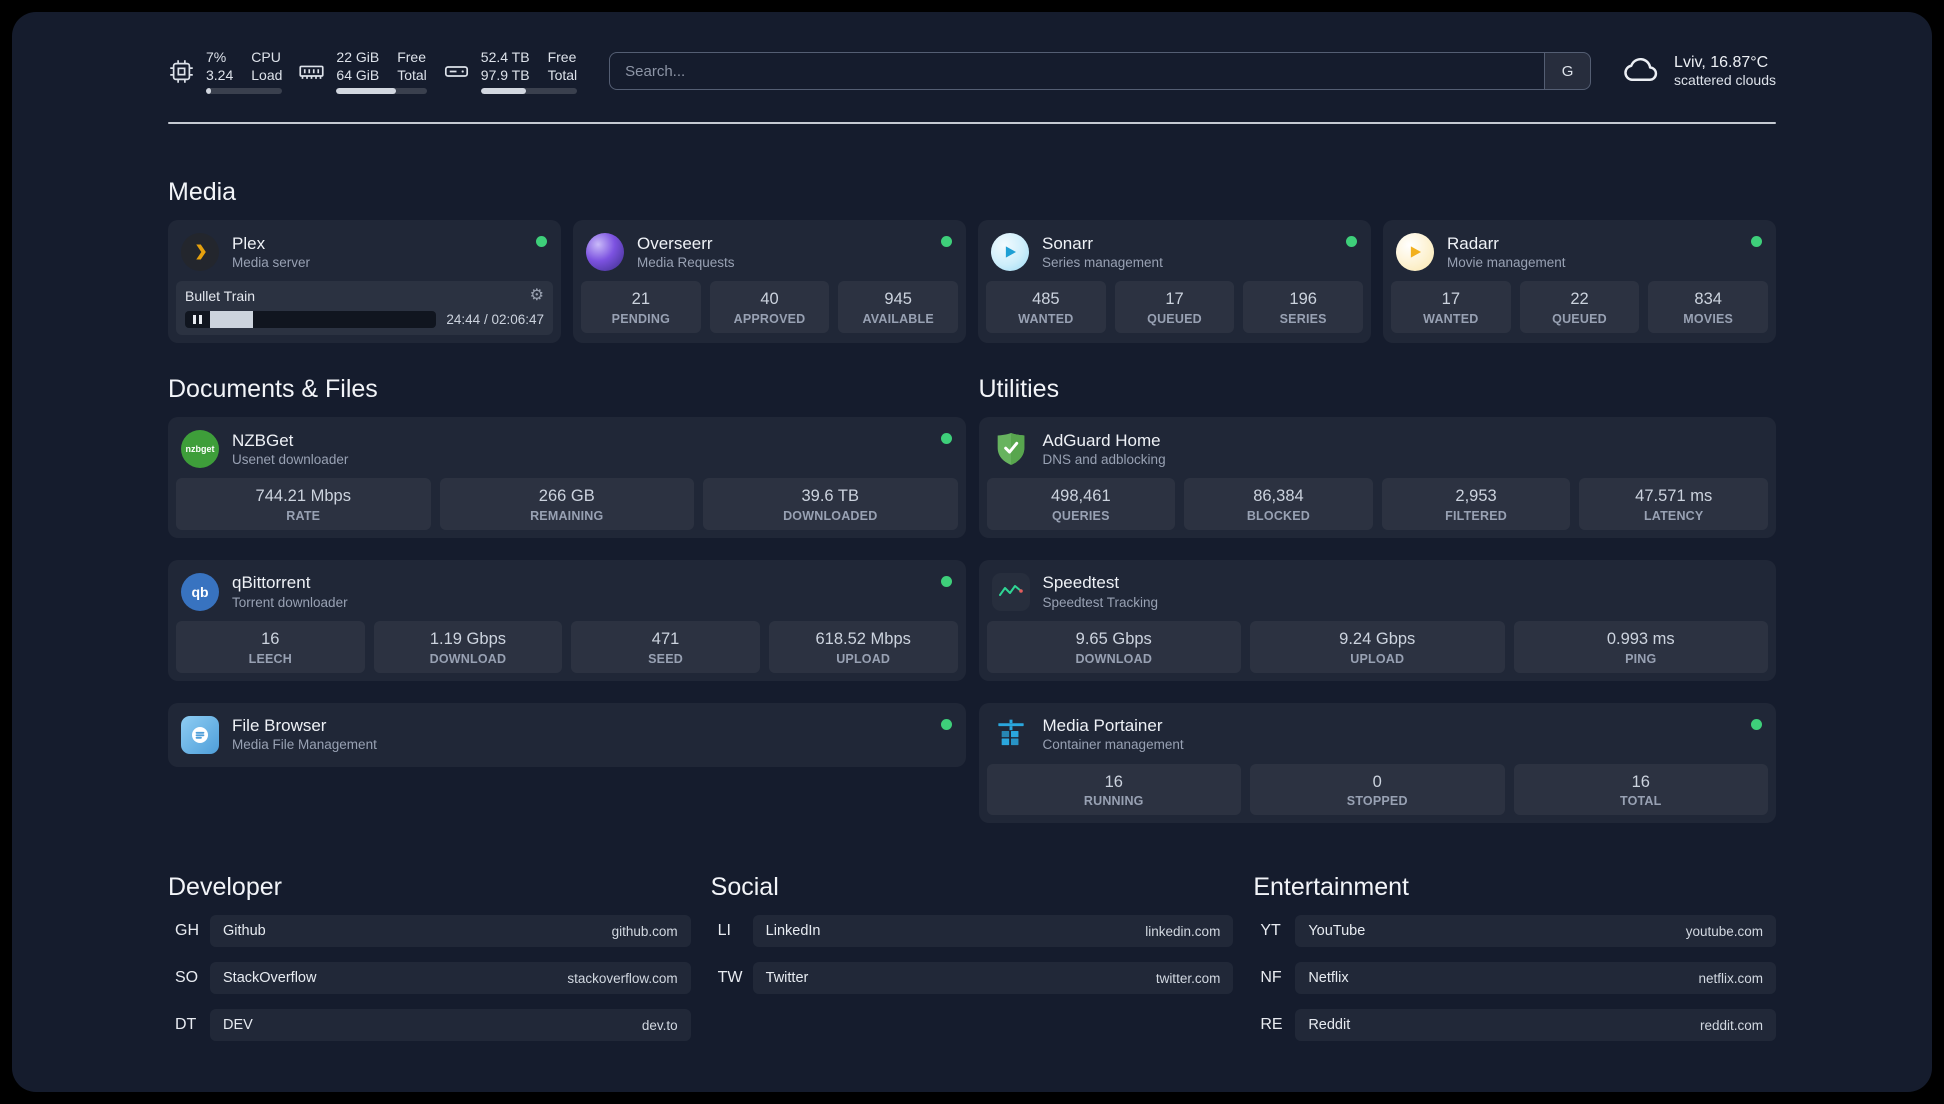  What do you see at coordinates (641, 319) in the screenshot?
I see `stat-label: PENDING` at bounding box center [641, 319].